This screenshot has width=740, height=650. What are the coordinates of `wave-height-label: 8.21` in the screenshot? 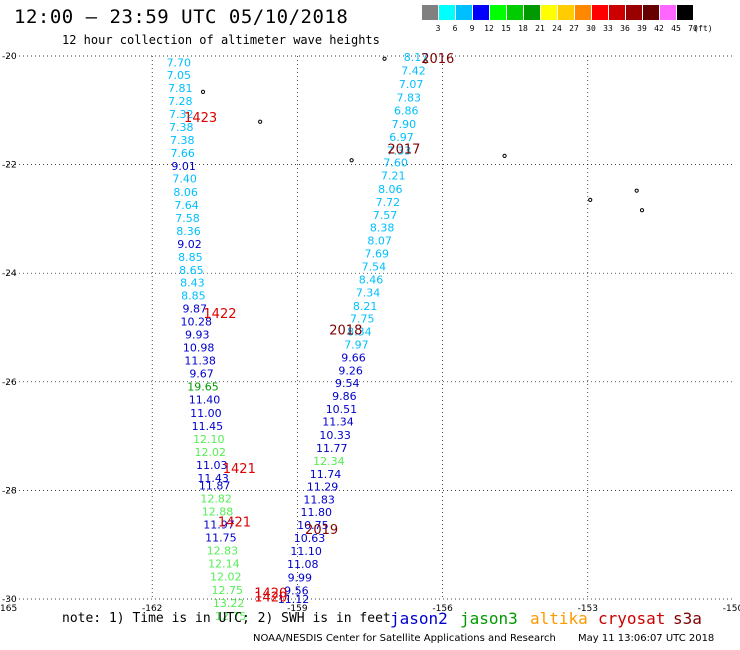 It's located at (365, 306).